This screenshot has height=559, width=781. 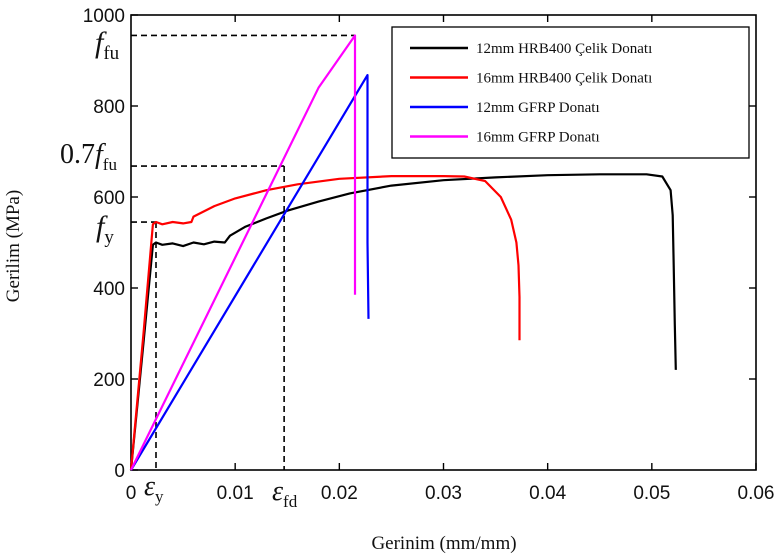 What do you see at coordinates (13, 246) in the screenshot?
I see `y-axis-title: Gerilim (MPa)` at bounding box center [13, 246].